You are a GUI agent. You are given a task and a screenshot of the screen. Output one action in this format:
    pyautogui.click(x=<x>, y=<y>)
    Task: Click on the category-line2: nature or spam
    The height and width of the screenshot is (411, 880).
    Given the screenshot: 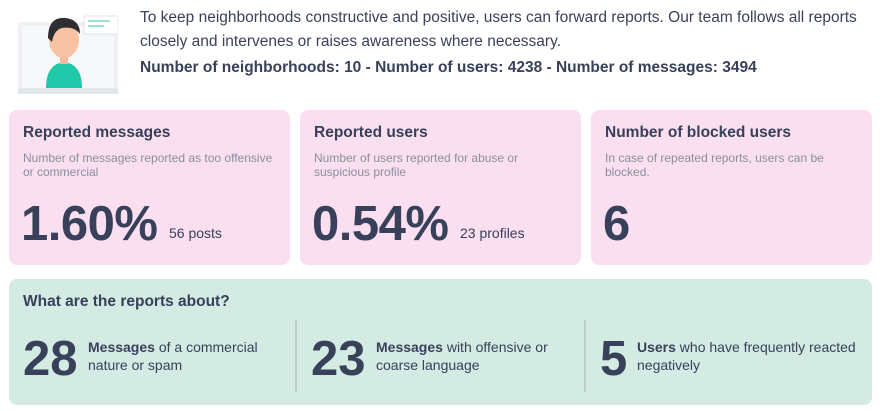 What is the action you would take?
    pyautogui.click(x=135, y=365)
    